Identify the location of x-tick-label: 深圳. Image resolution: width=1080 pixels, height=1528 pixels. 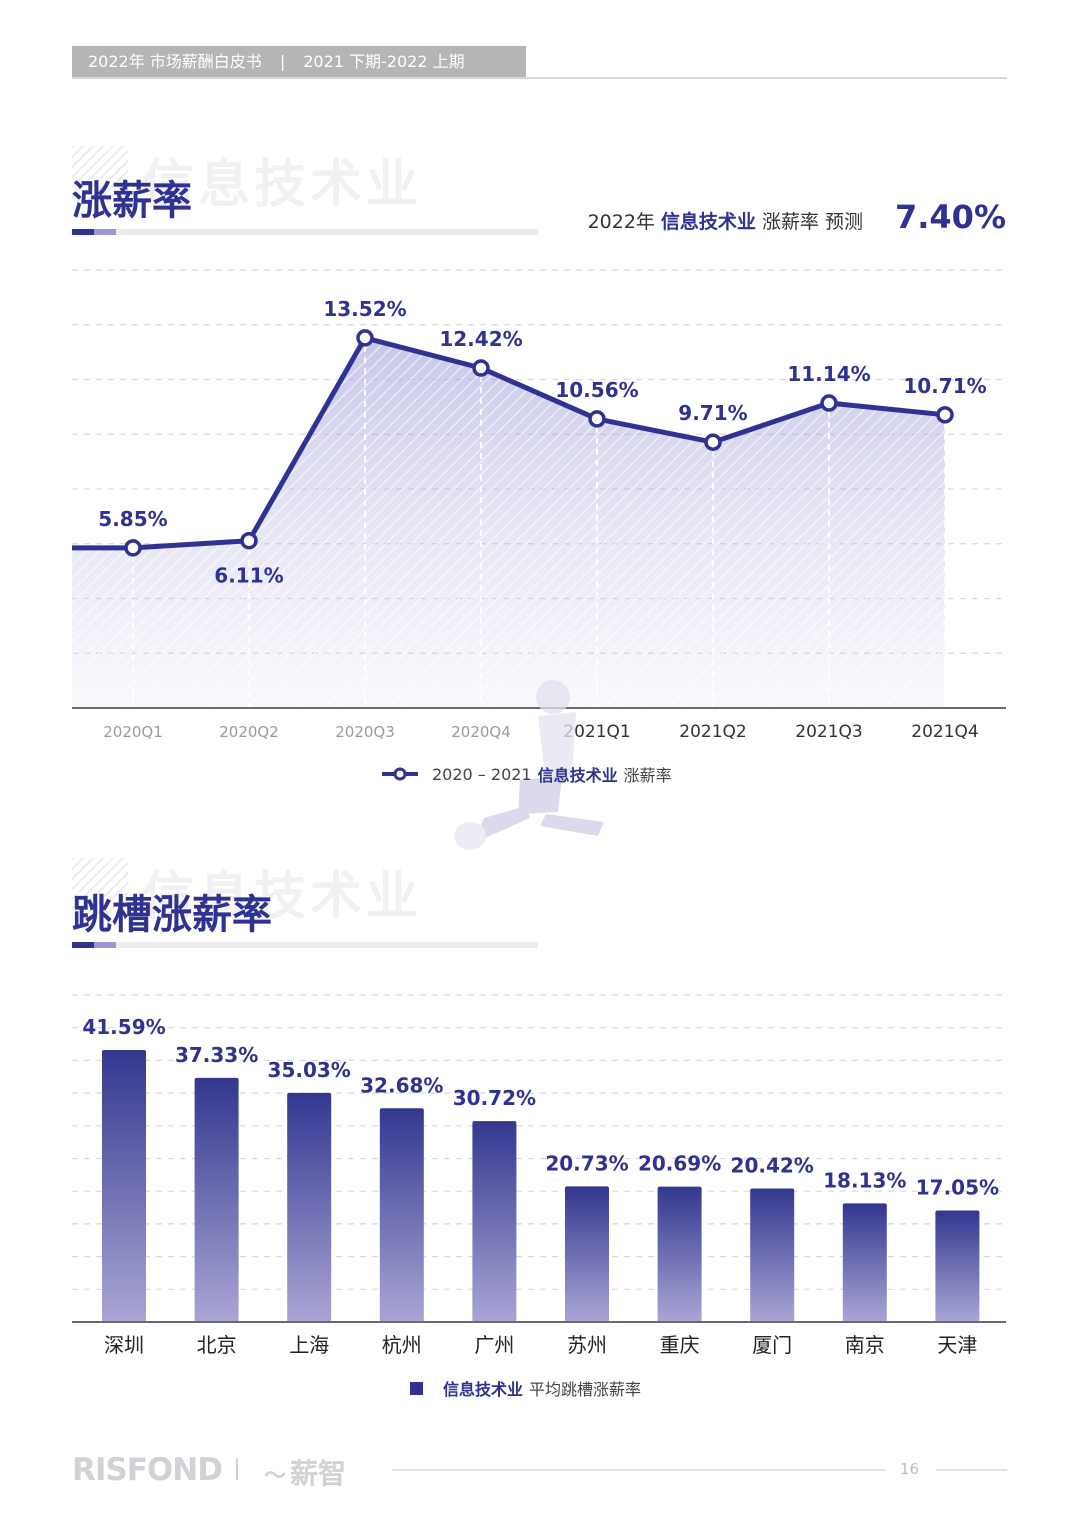
(124, 1345).